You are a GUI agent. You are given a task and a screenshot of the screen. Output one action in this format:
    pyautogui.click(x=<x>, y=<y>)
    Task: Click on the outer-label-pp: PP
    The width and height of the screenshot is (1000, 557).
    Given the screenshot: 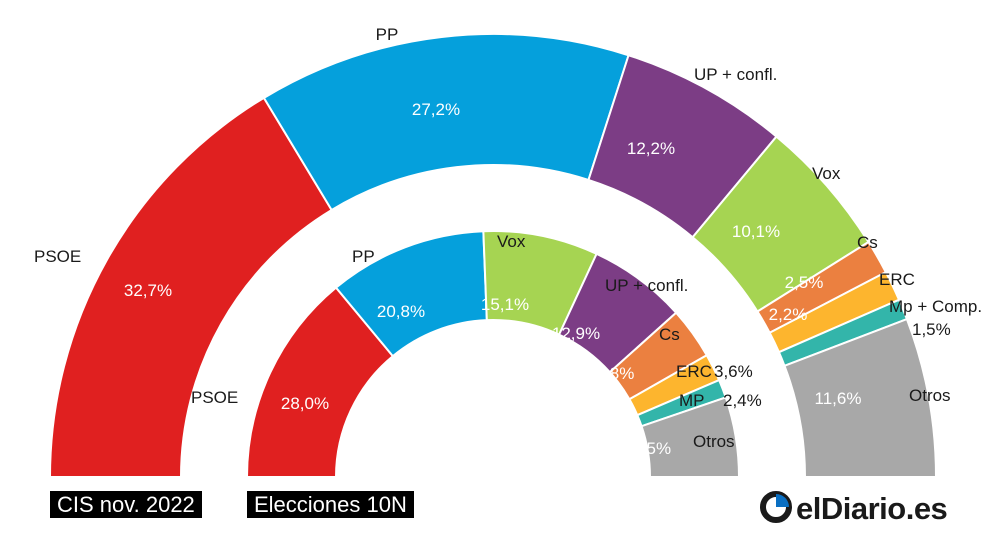 What is the action you would take?
    pyautogui.click(x=387, y=34)
    